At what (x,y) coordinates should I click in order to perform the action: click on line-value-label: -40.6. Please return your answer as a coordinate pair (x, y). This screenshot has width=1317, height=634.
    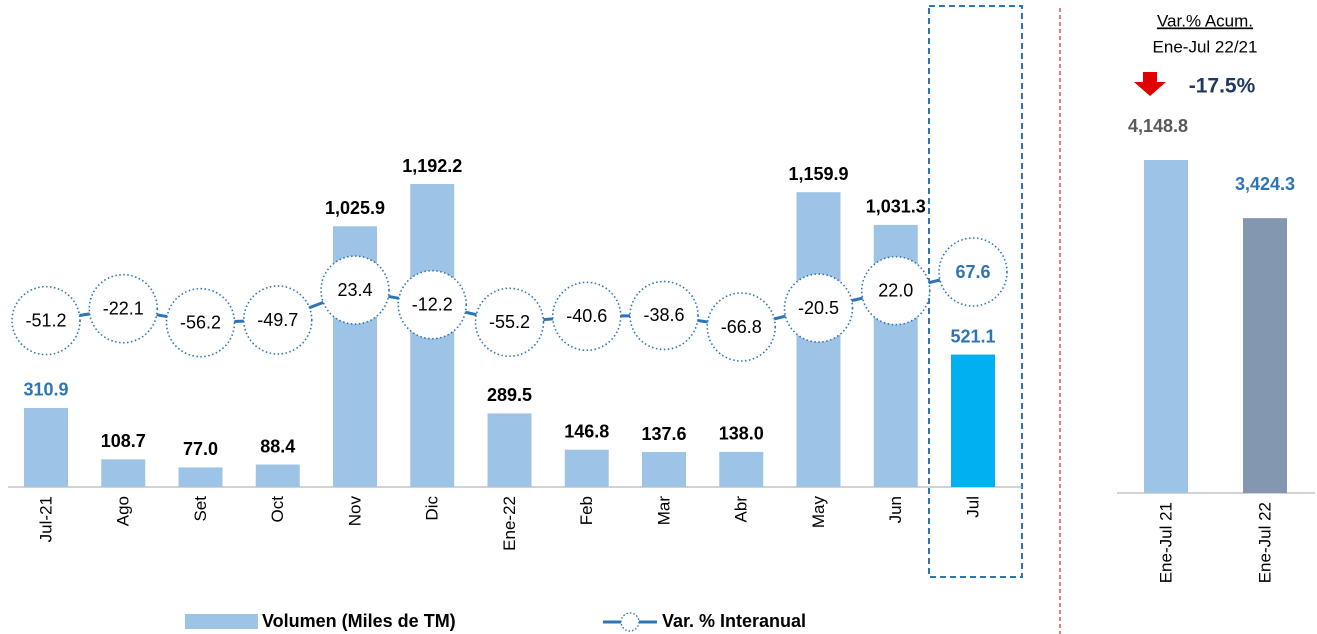
    Looking at the image, I should click on (586, 316).